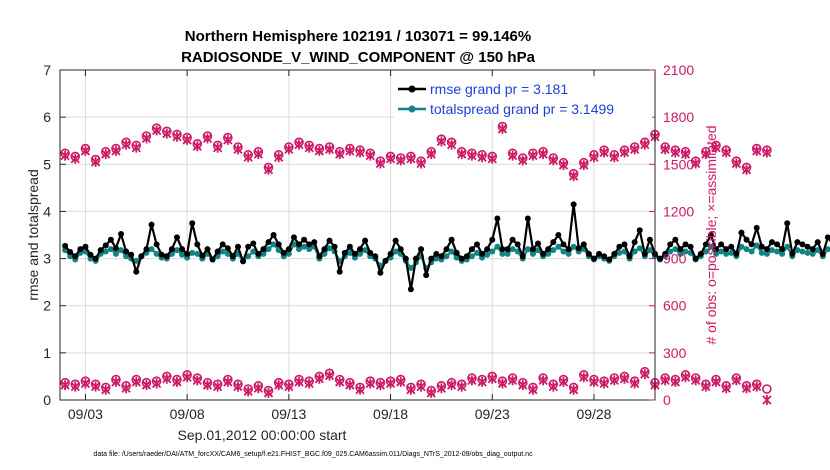 This screenshot has height=470, width=830. What do you see at coordinates (47, 117) in the screenshot?
I see `y-left-tick-label: 6` at bounding box center [47, 117].